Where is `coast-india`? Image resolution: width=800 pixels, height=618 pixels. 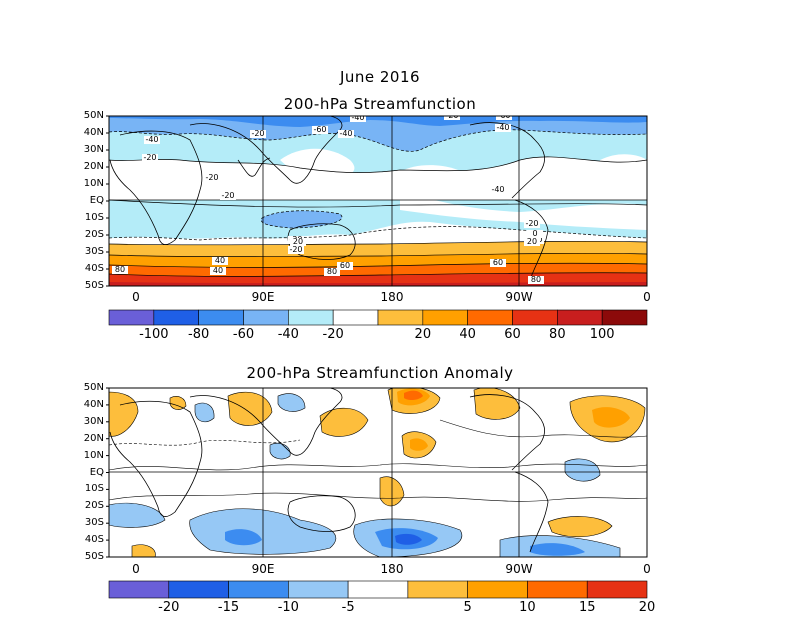 coast-india is located at coordinates (254, 167).